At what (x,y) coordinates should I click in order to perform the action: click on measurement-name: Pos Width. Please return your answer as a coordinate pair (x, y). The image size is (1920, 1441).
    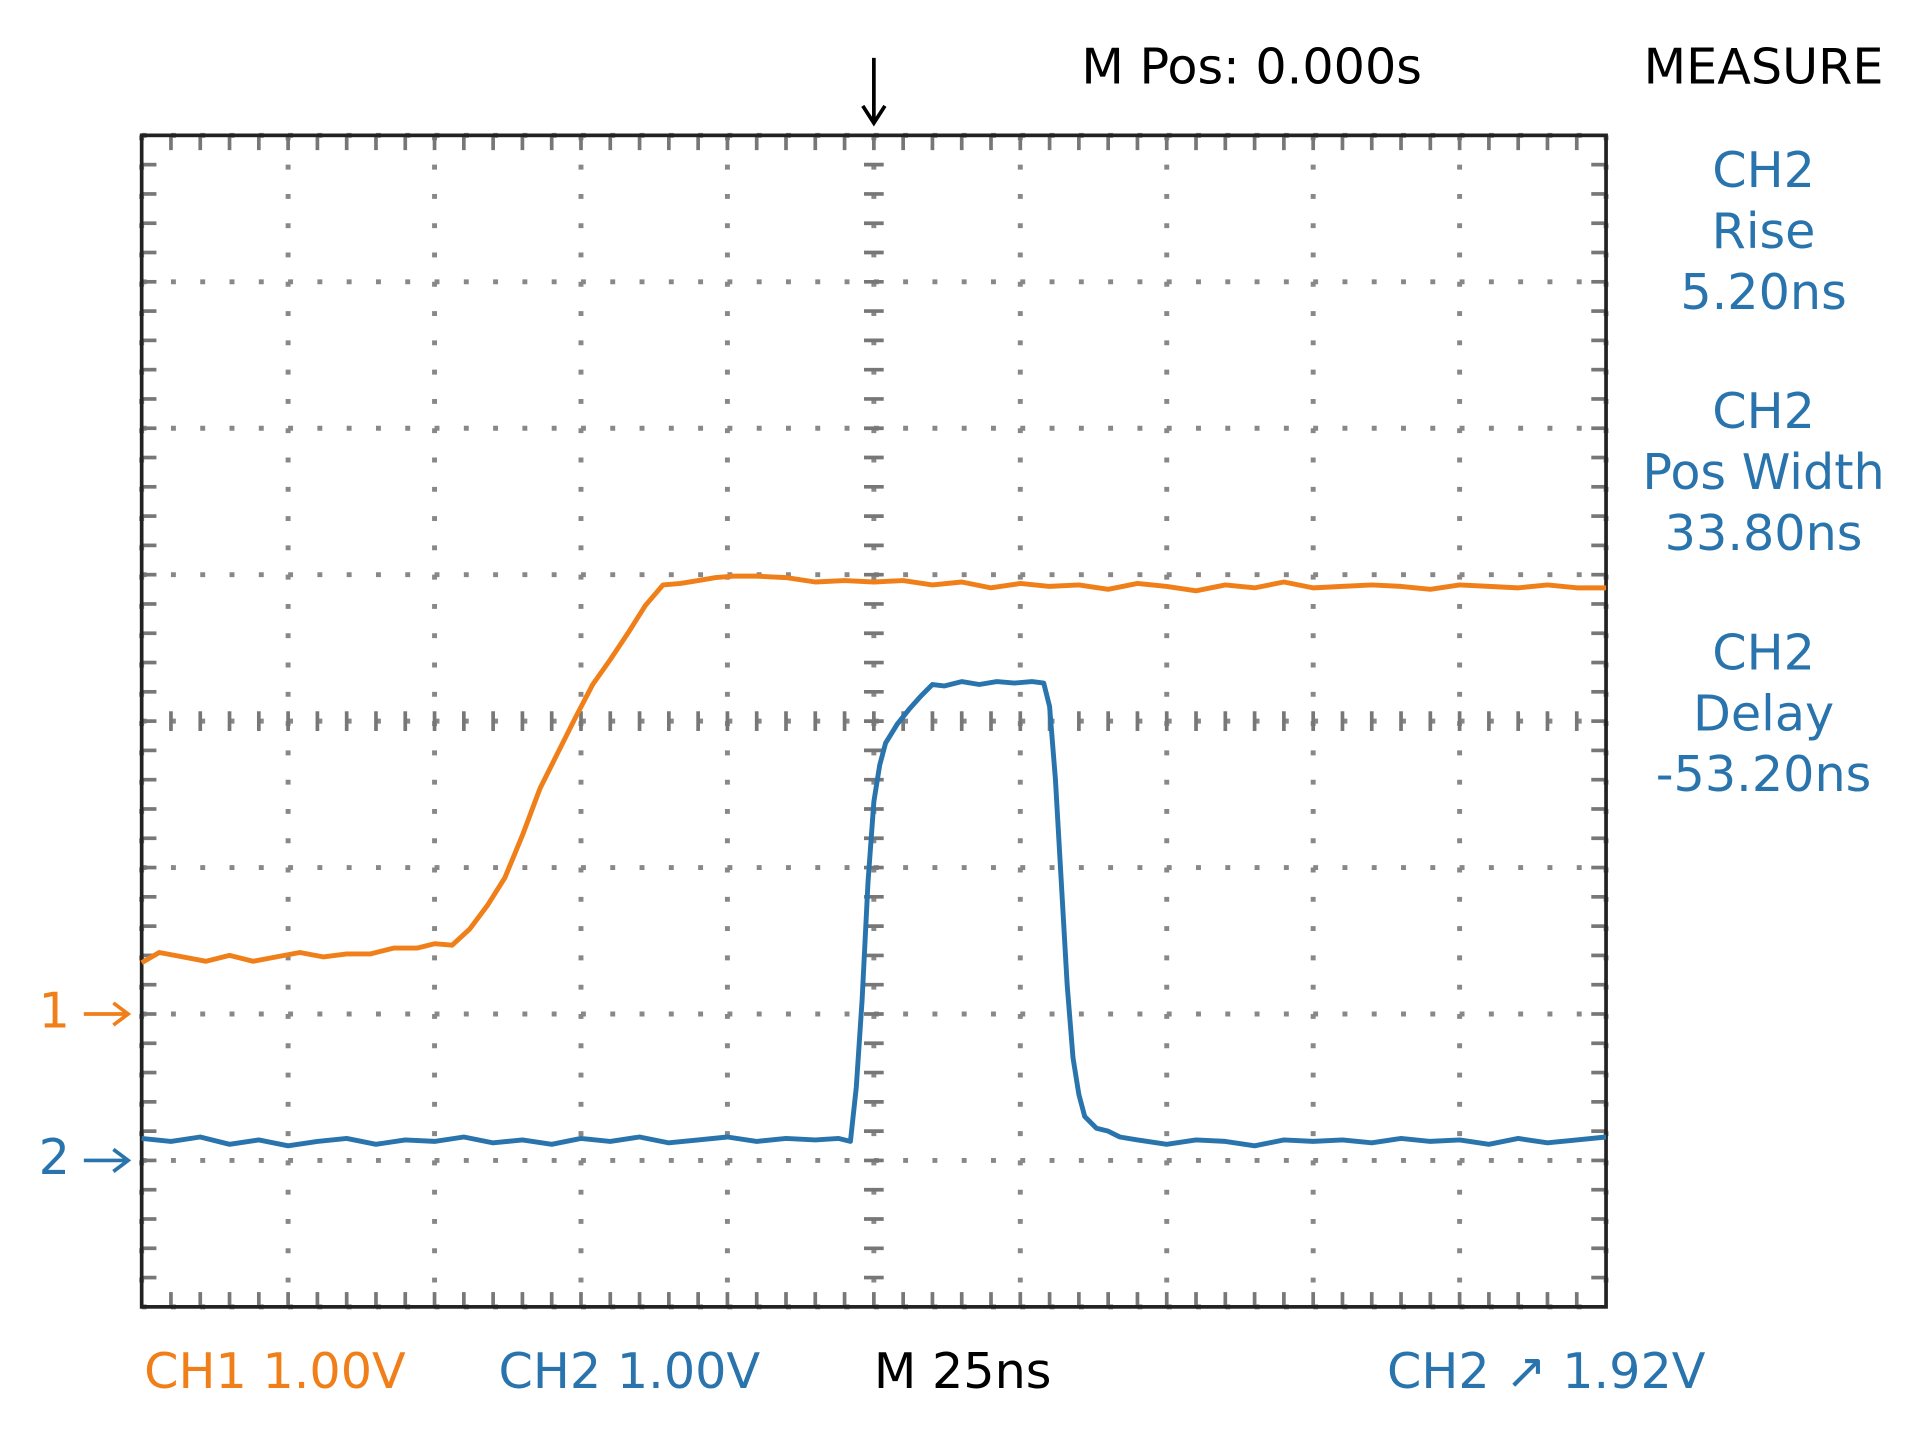
    Looking at the image, I should click on (1763, 472).